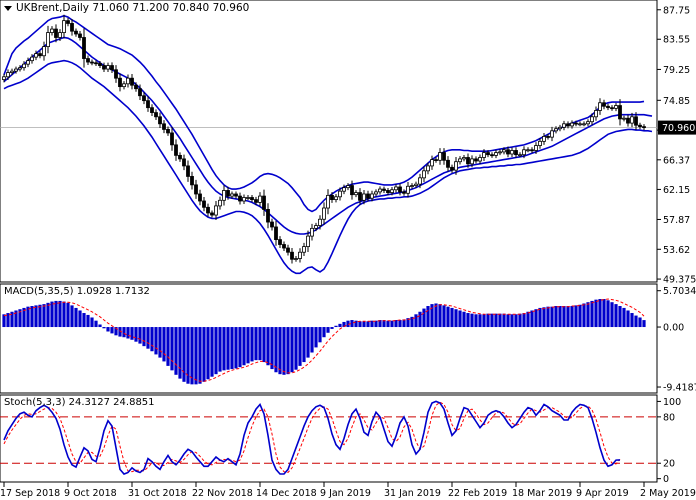  Describe the element at coordinates (8, 8) in the screenshot. I see `dropdown-triangle-icon` at that location.